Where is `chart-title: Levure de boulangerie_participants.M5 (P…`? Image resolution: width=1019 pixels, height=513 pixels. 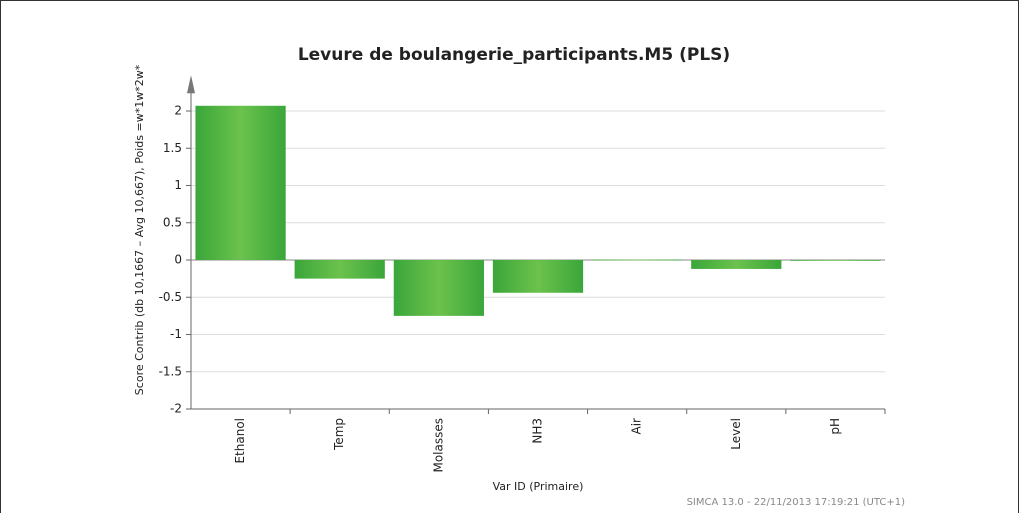
chart-title: Levure de boulangerie_participants.M5 (P… is located at coordinates (514, 55).